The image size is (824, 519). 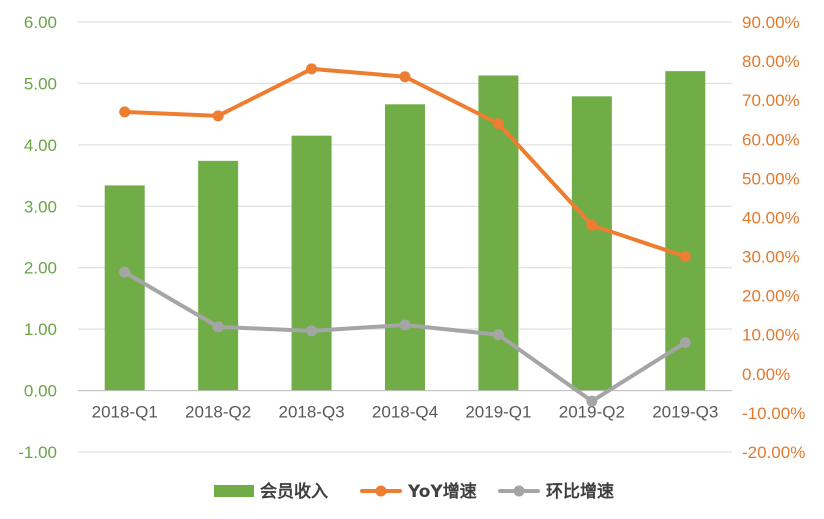 What do you see at coordinates (234, 491) in the screenshot?
I see `legend-bar-swatch` at bounding box center [234, 491].